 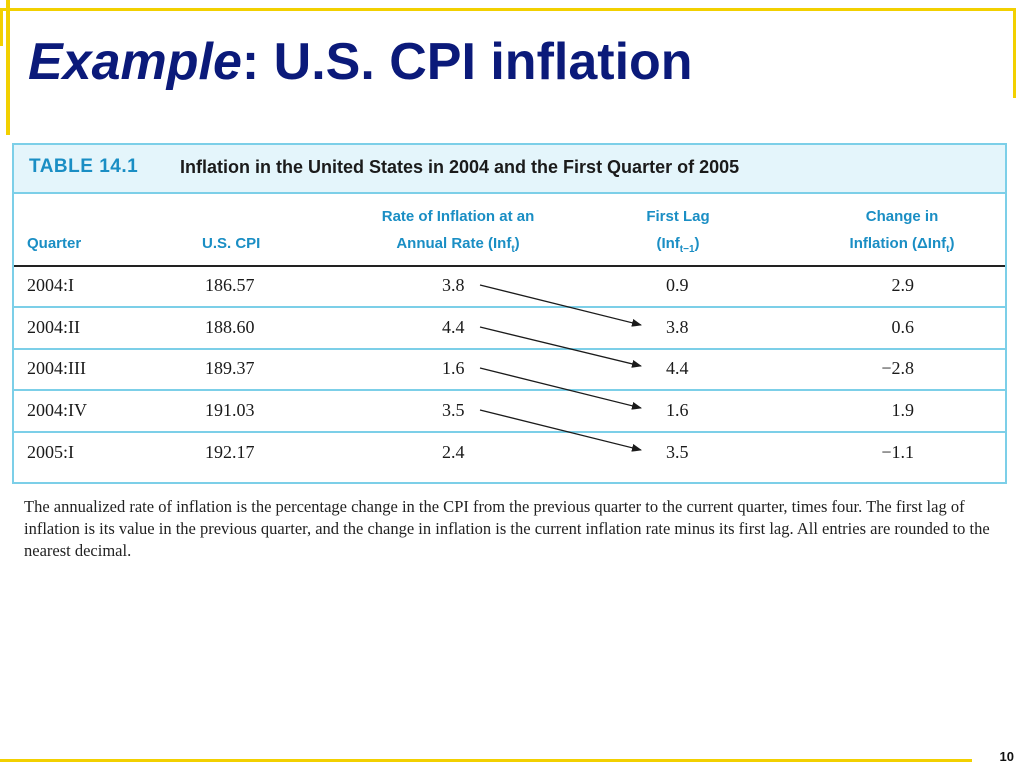 I want to click on cell-change: 1.9, so click(x=903, y=410).